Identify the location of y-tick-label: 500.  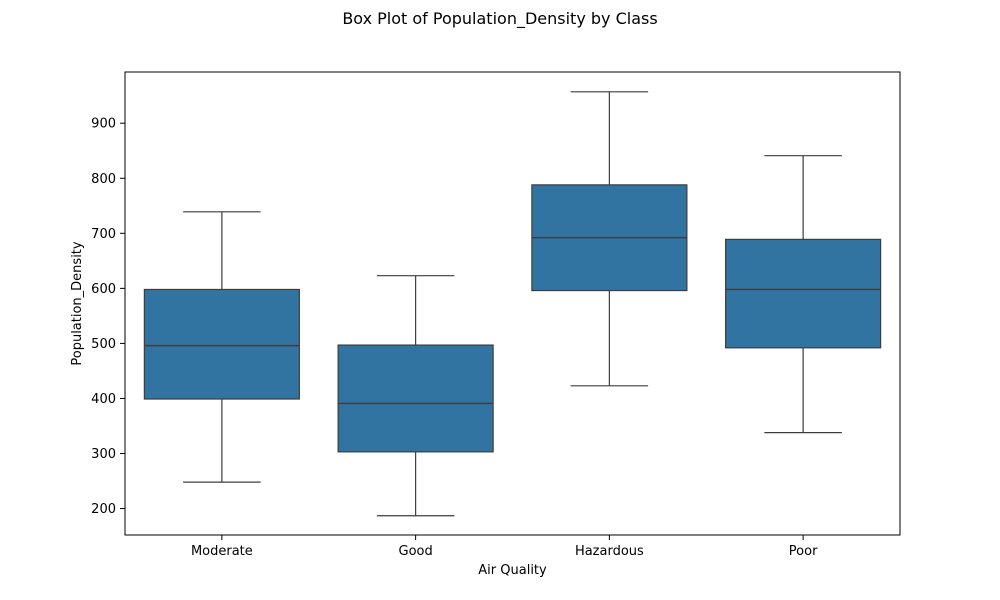
(103, 344).